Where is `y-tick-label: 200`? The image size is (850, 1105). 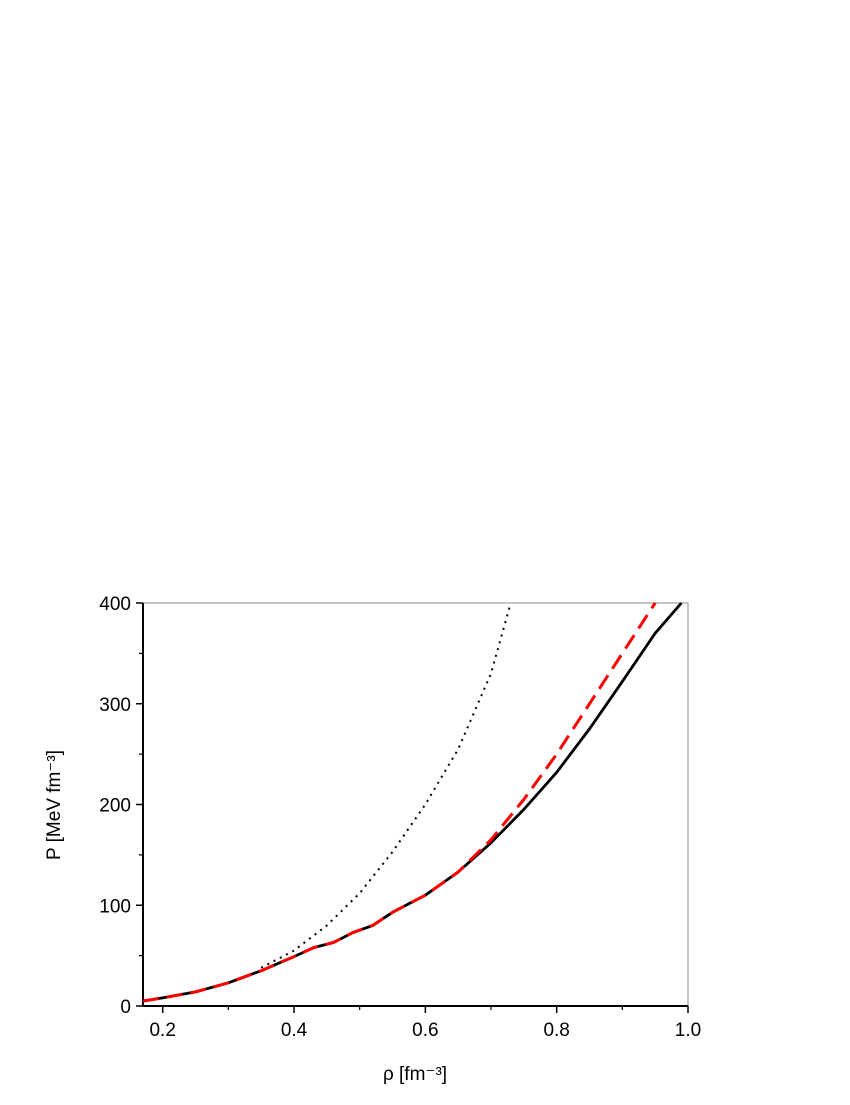
y-tick-label: 200 is located at coordinates (115, 806).